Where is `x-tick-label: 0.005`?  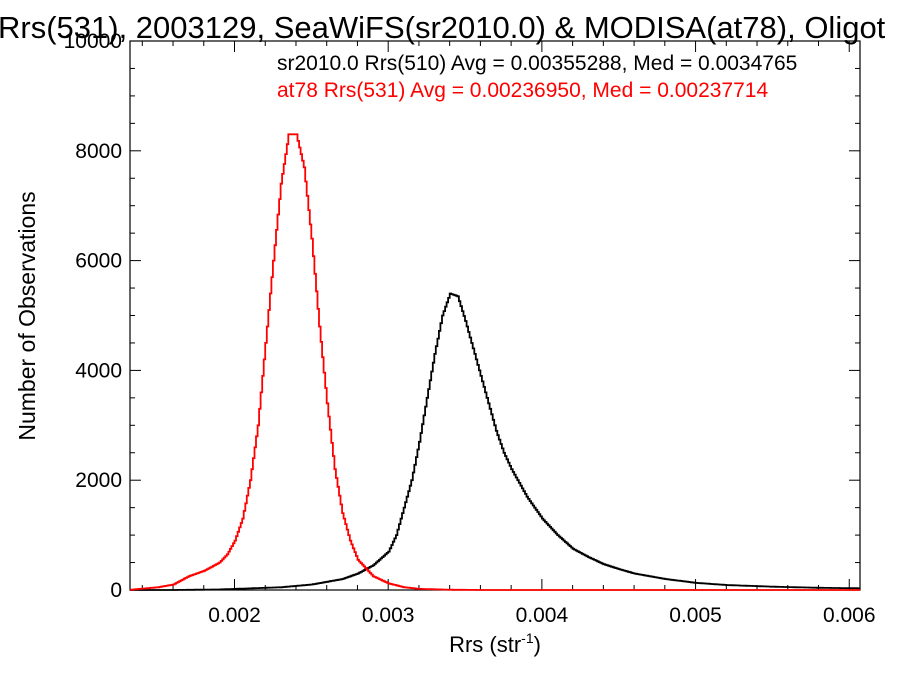
x-tick-label: 0.005 is located at coordinates (695, 615).